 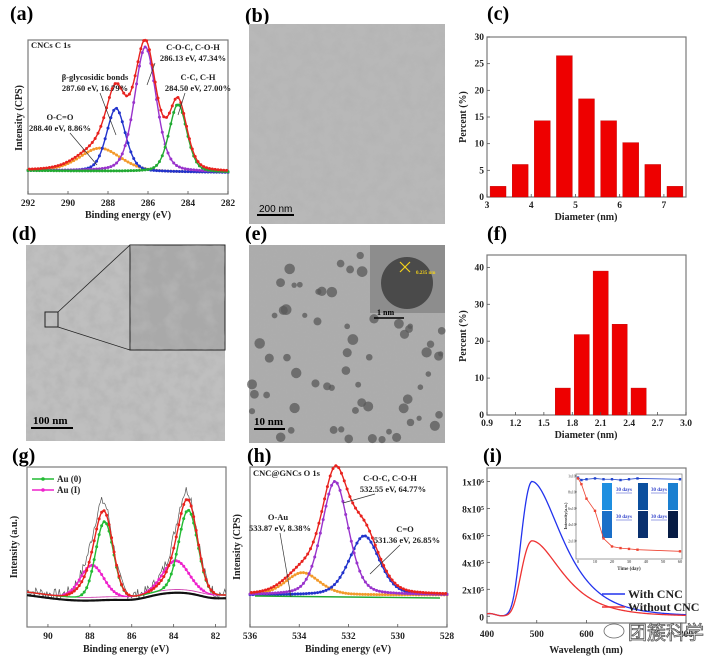 I want to click on x-axis-label: Wavelength (nm), so click(x=586, y=650).